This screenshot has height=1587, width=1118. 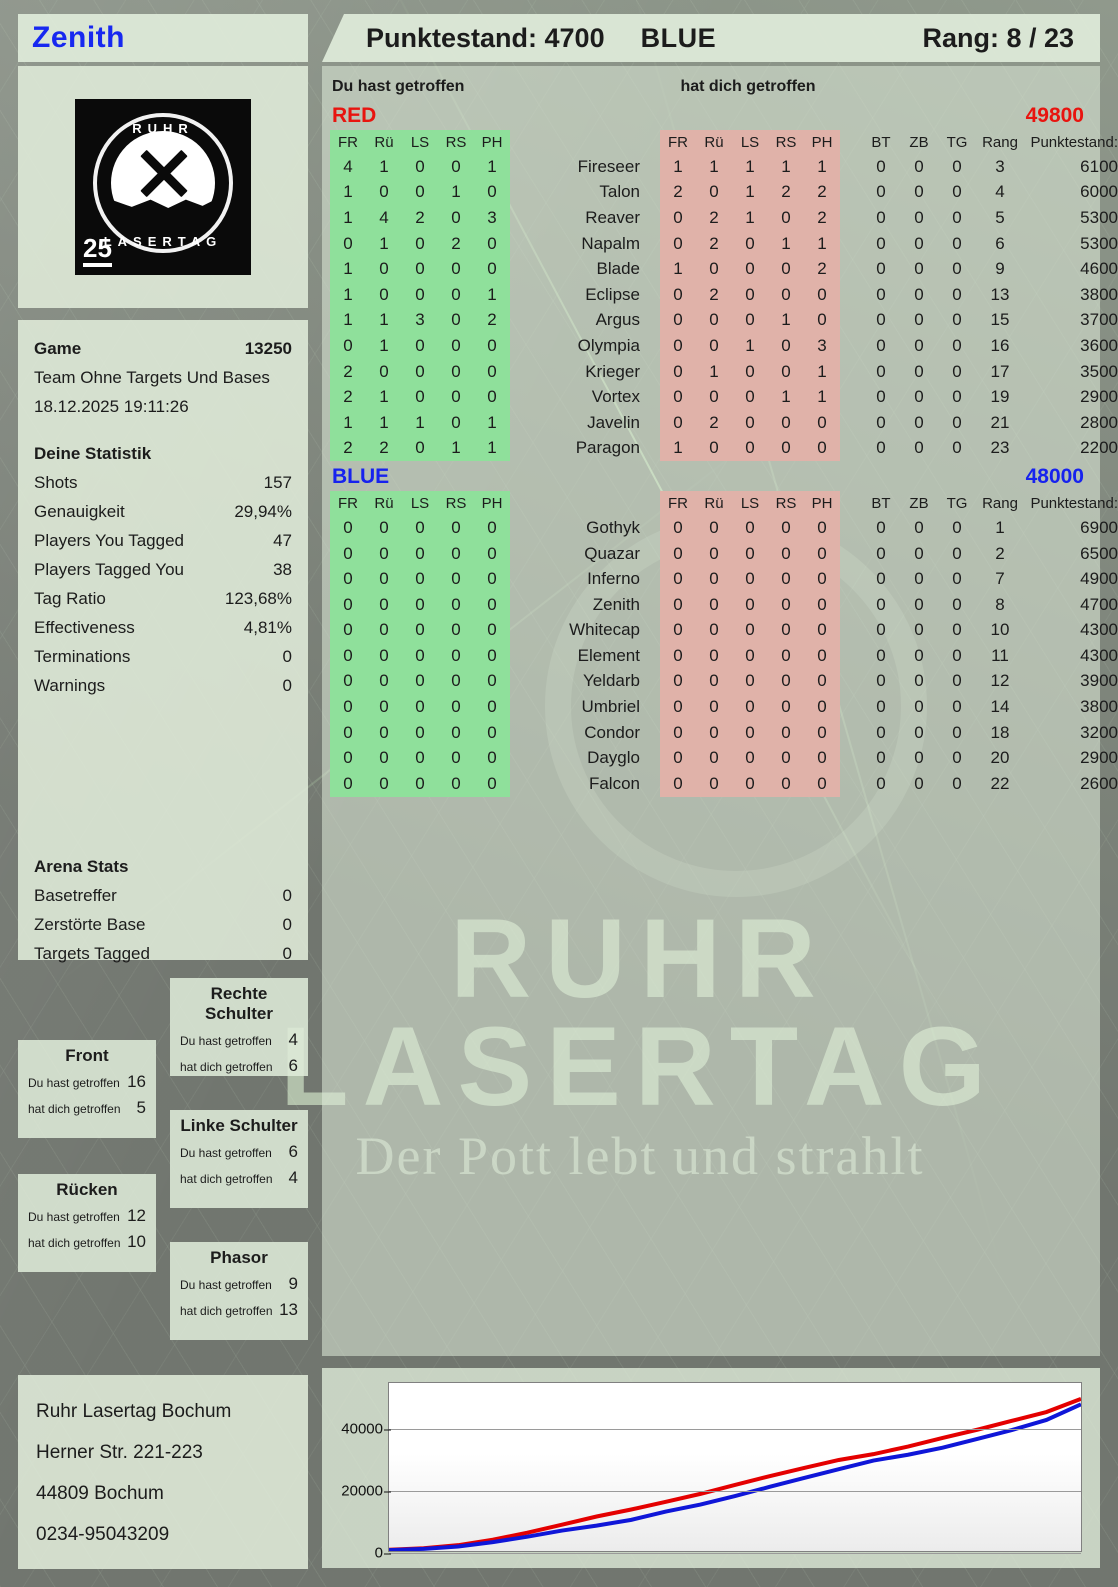 I want to click on cell-player-name: Yeldarb, so click(x=611, y=681).